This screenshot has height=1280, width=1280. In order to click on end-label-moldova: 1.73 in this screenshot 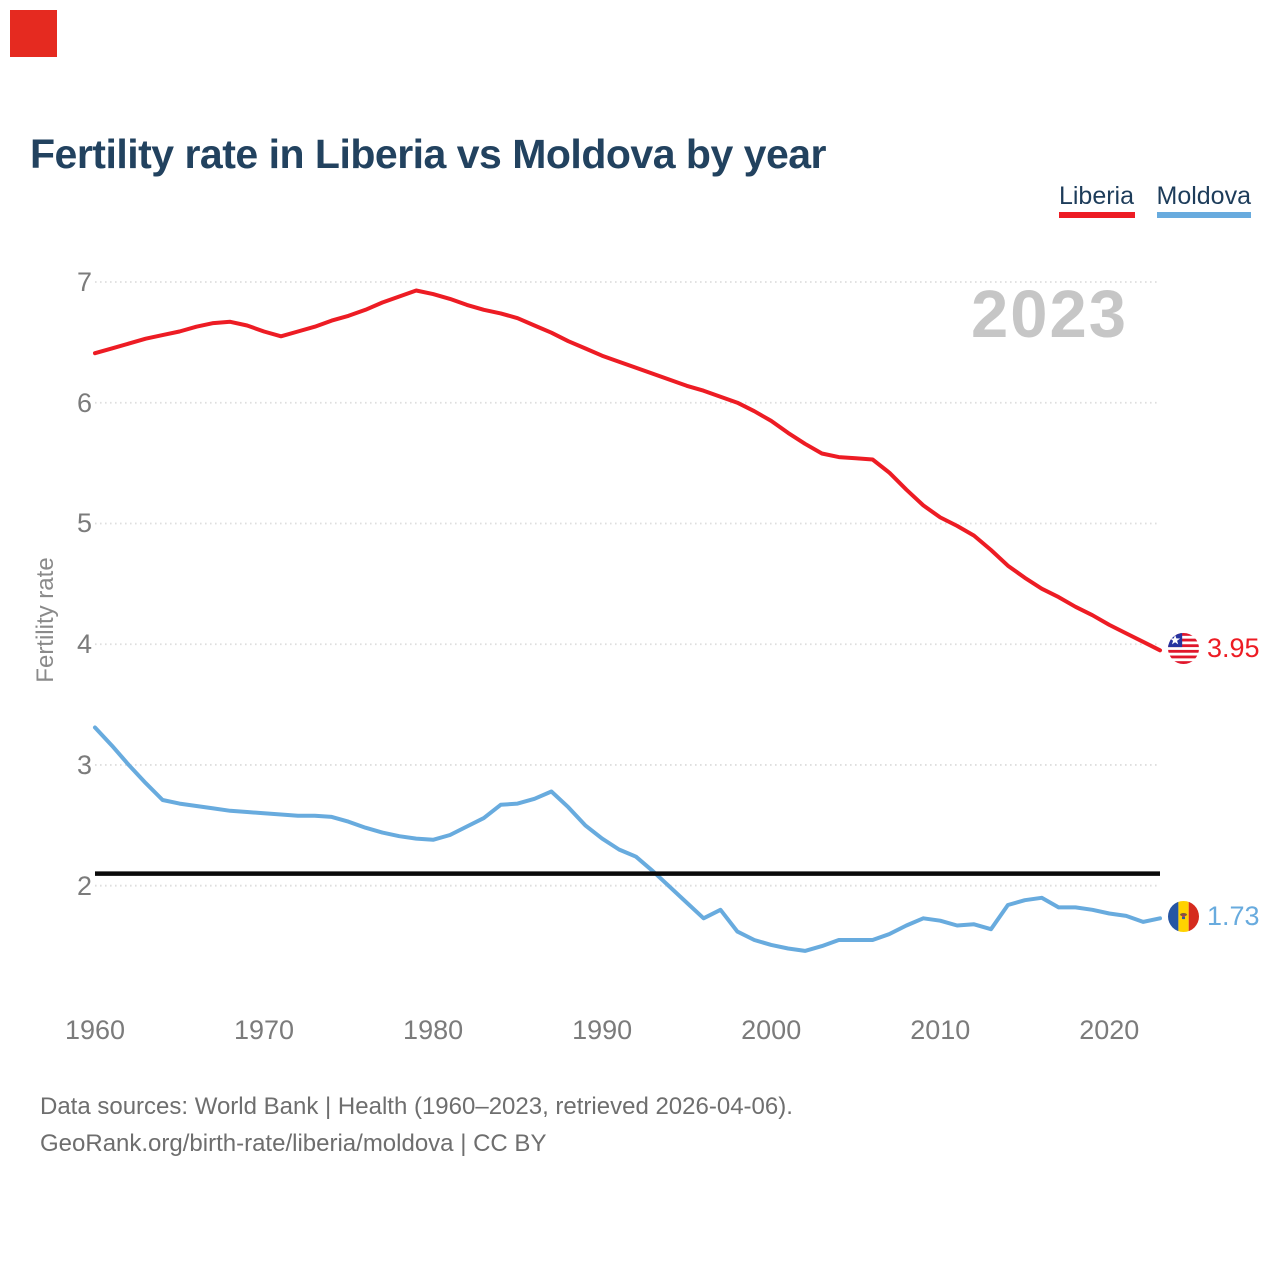, I will do `click(1214, 917)`.